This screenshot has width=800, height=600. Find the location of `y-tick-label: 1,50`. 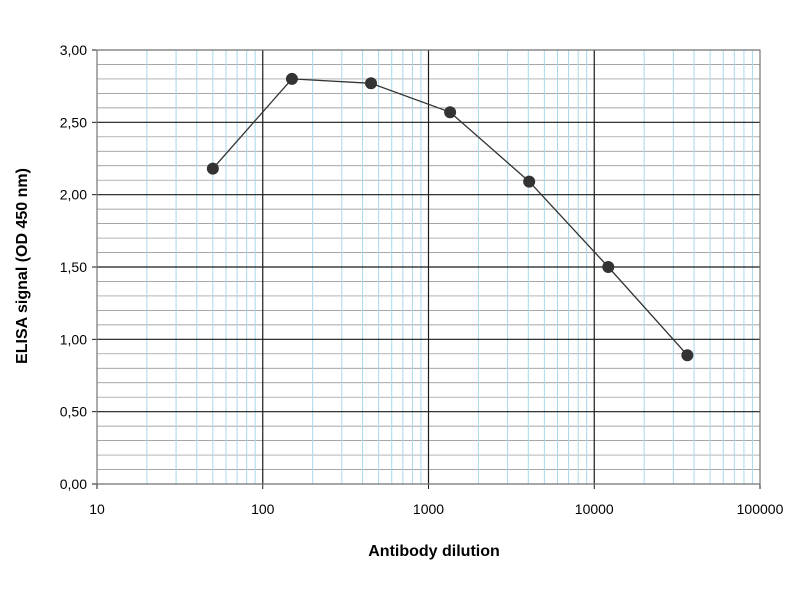

y-tick-label: 1,50 is located at coordinates (73, 267).